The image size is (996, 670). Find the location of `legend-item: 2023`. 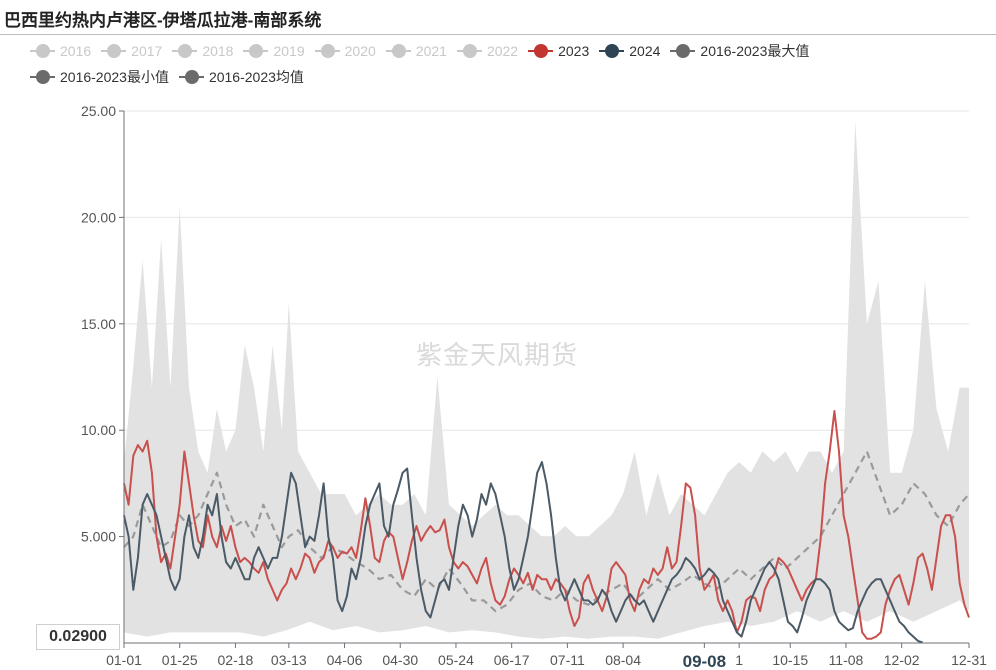

legend-item: 2023 is located at coordinates (558, 51).